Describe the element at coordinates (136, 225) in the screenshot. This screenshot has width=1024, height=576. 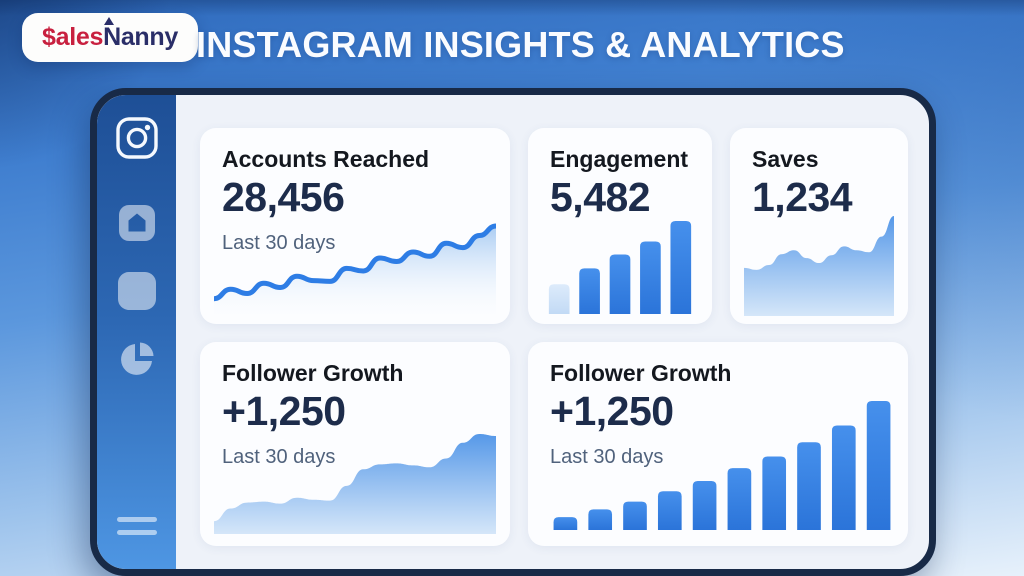
I see `home-icon` at that location.